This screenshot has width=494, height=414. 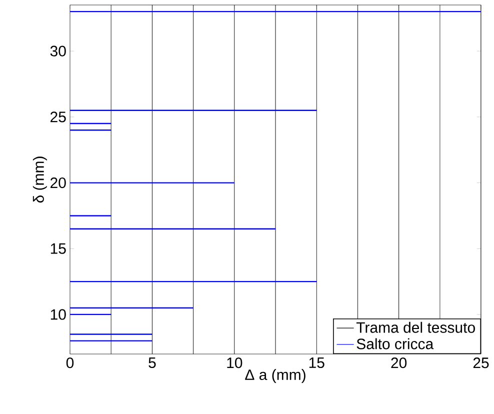 What do you see at coordinates (58, 248) in the screenshot?
I see `y-tick-label: 15` at bounding box center [58, 248].